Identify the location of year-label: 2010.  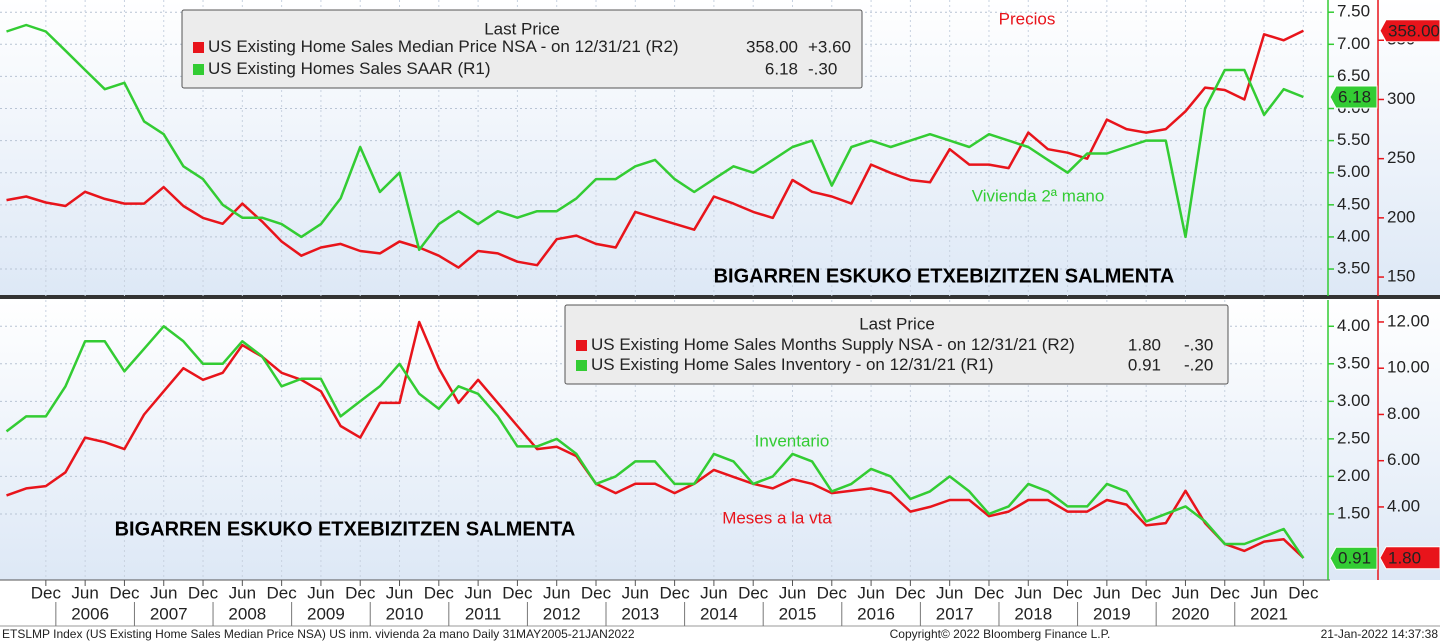
(405, 613).